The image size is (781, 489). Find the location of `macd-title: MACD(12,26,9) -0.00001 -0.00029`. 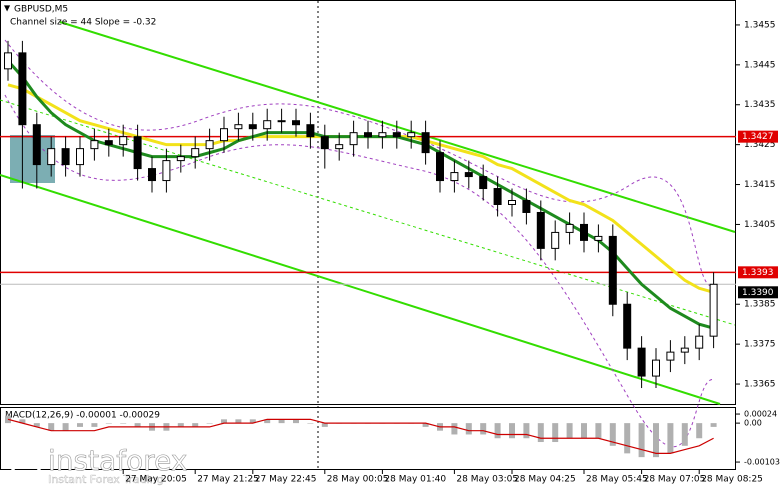

macd-title: MACD(12,26,9) -0.00001 -0.00029 is located at coordinates (82, 416).